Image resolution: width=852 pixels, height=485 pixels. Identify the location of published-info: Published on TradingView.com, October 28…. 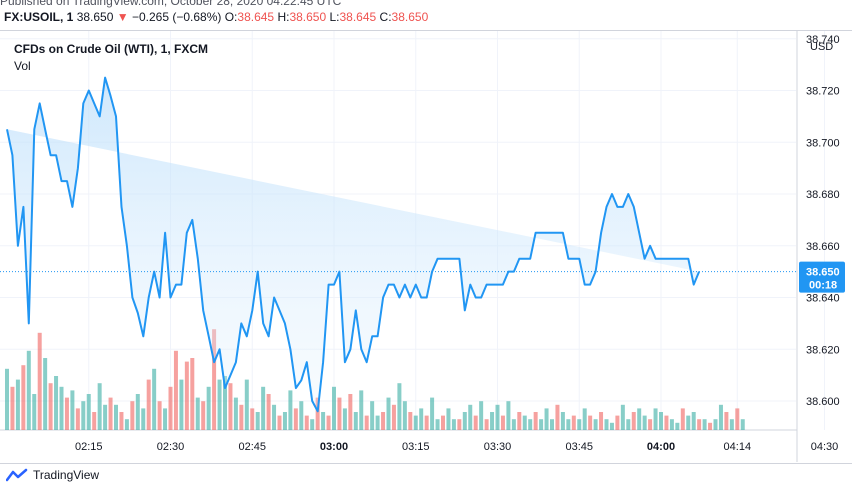
(171, 4).